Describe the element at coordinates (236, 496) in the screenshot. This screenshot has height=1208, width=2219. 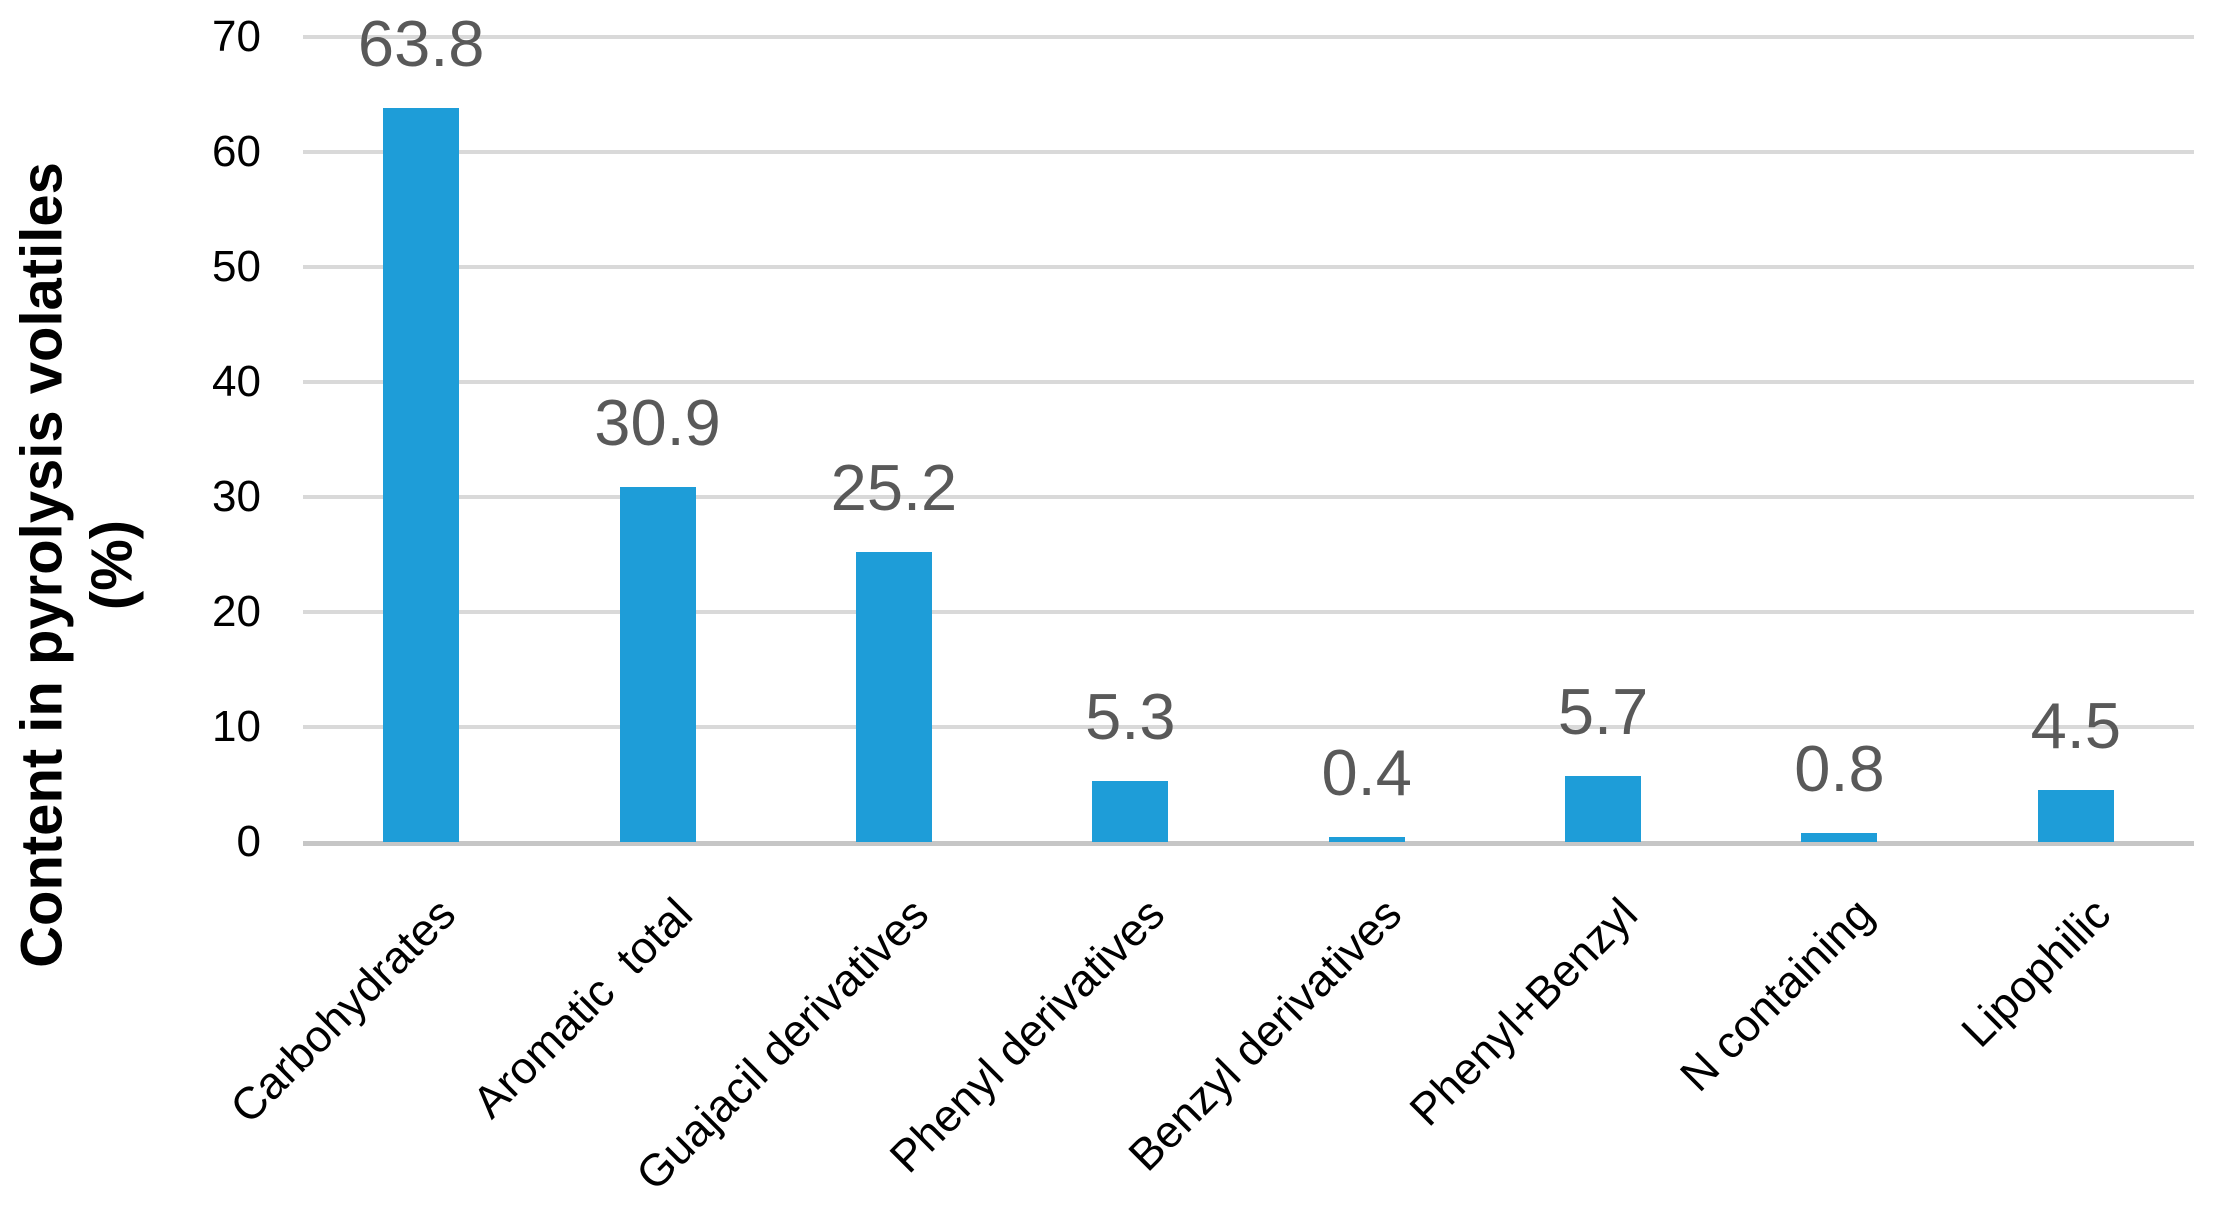
I see `y-tick-label: 30` at that location.